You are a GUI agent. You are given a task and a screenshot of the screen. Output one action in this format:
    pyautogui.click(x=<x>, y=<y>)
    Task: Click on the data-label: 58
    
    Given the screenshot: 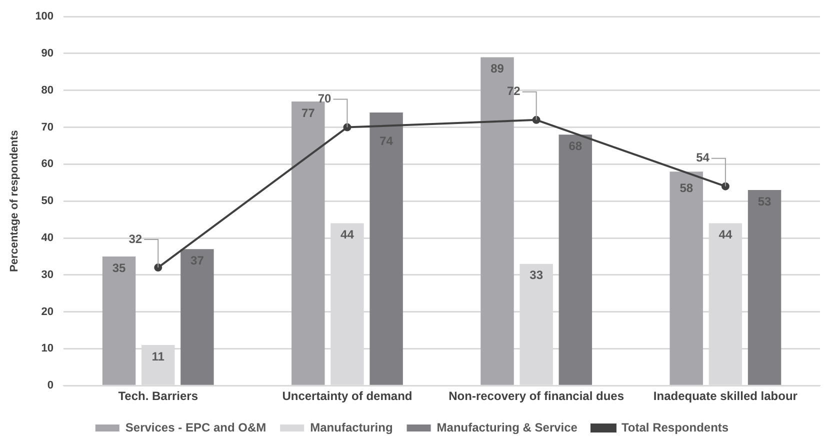 What is the action you would take?
    pyautogui.click(x=687, y=187)
    